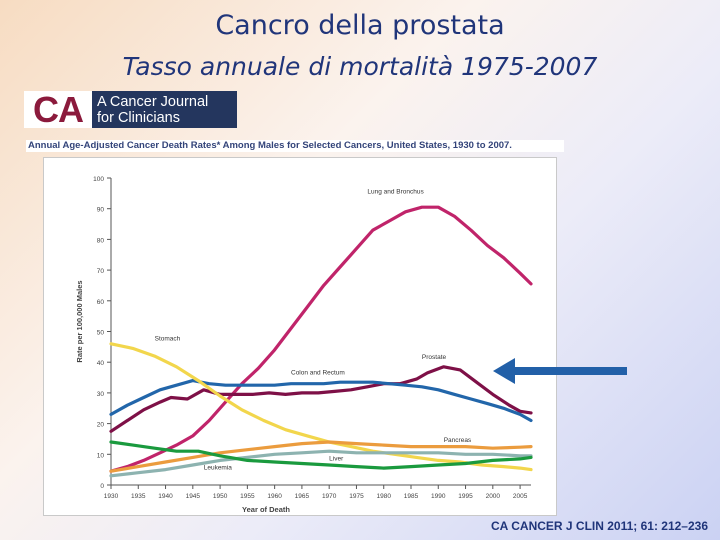  What do you see at coordinates (599, 526) in the screenshot?
I see `source-citation: CA CANCER J CLIN 2011; 61: 212–236` at bounding box center [599, 526].